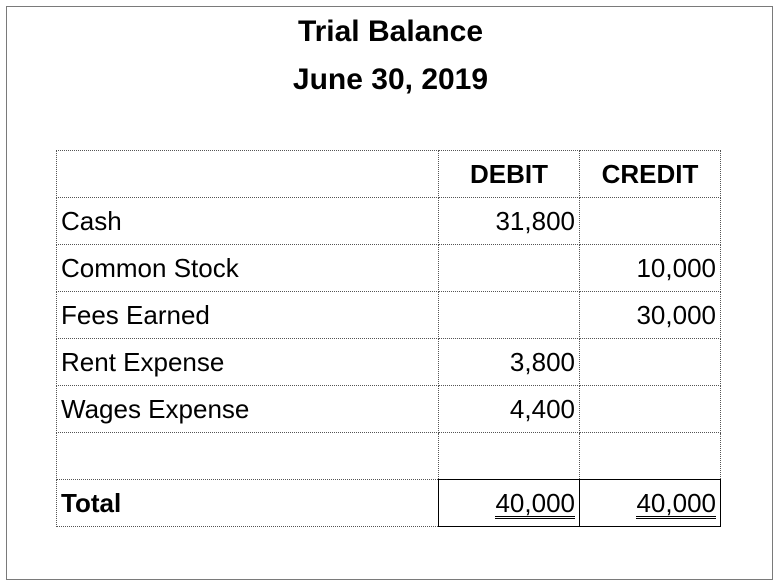  Describe the element at coordinates (676, 503) in the screenshot. I see `total-credit-amount: 40,000` at that location.